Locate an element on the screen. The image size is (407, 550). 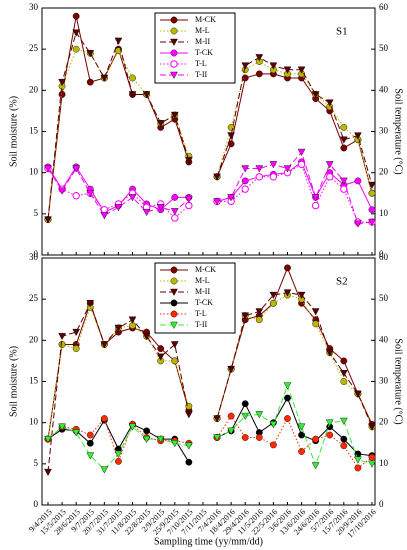
y2-tick-label: 60 is located at coordinates (384, 7).